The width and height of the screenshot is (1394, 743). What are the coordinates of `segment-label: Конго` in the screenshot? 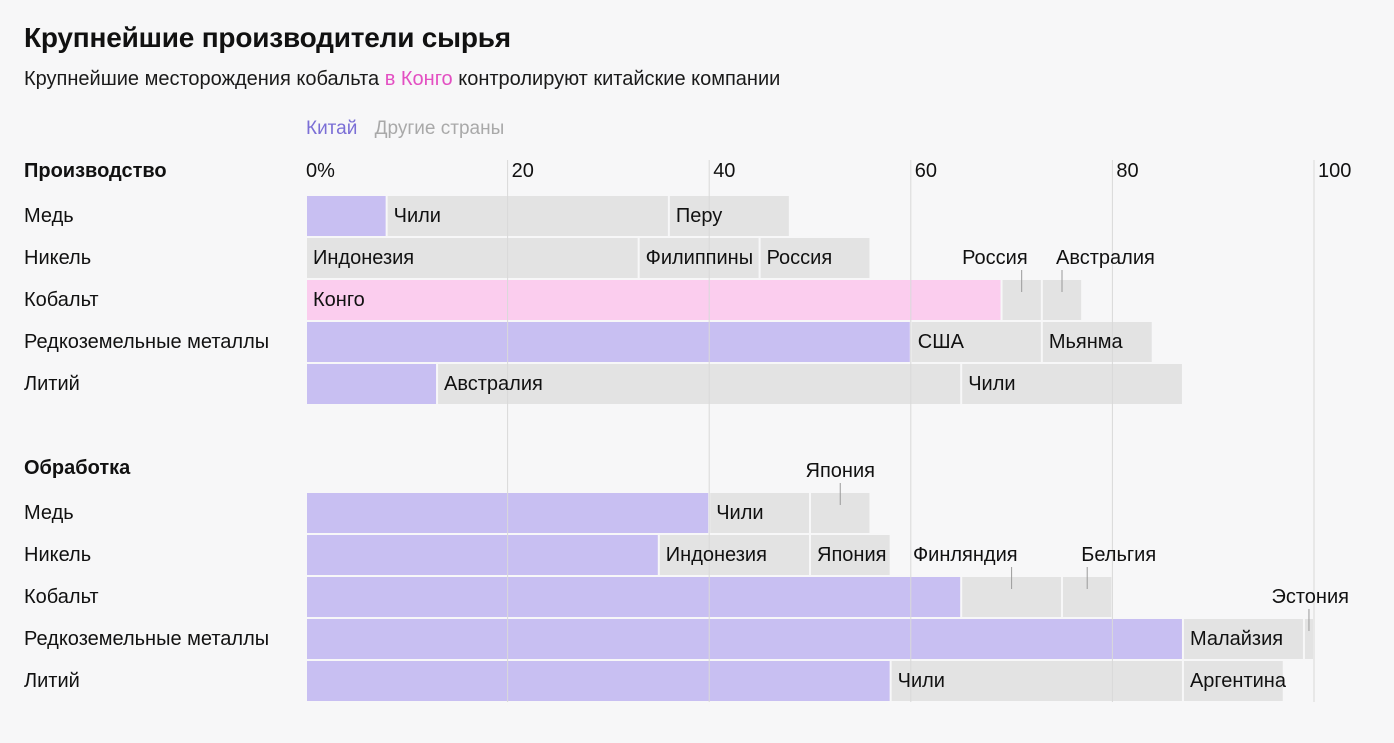 It's located at (339, 300).